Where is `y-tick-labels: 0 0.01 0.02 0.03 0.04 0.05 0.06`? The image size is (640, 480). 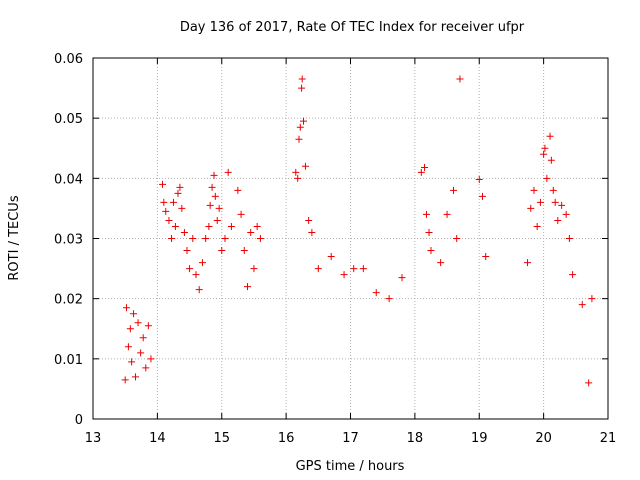 y-tick-labels: 0 0.01 0.02 0.03 0.04 0.05 0.06 is located at coordinates (68, 240).